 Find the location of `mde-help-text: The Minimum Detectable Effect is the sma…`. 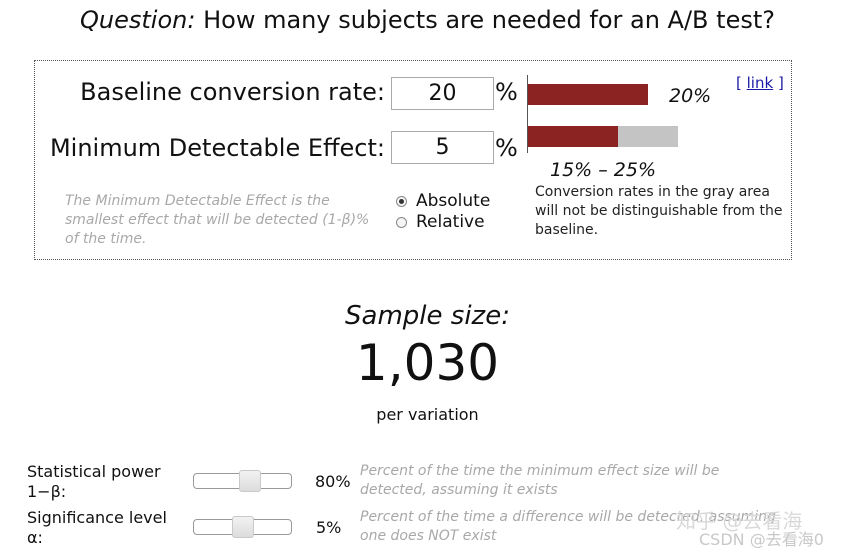

mde-help-text: The Minimum Detectable Effect is the sma… is located at coordinates (217, 220).